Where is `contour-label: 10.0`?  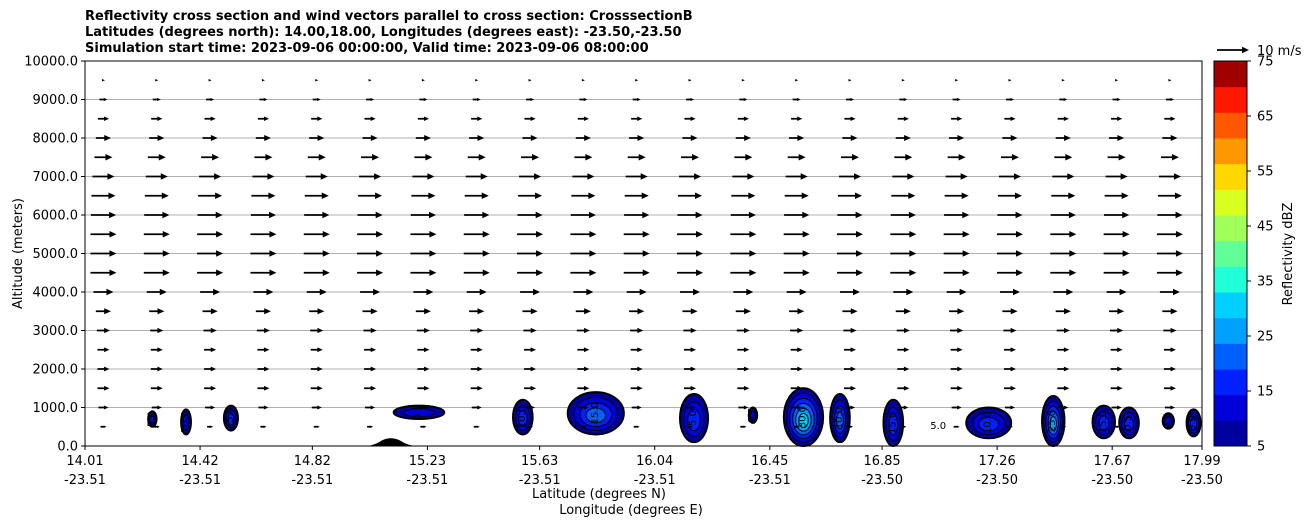 contour-label: 10.0 is located at coordinates (522, 417).